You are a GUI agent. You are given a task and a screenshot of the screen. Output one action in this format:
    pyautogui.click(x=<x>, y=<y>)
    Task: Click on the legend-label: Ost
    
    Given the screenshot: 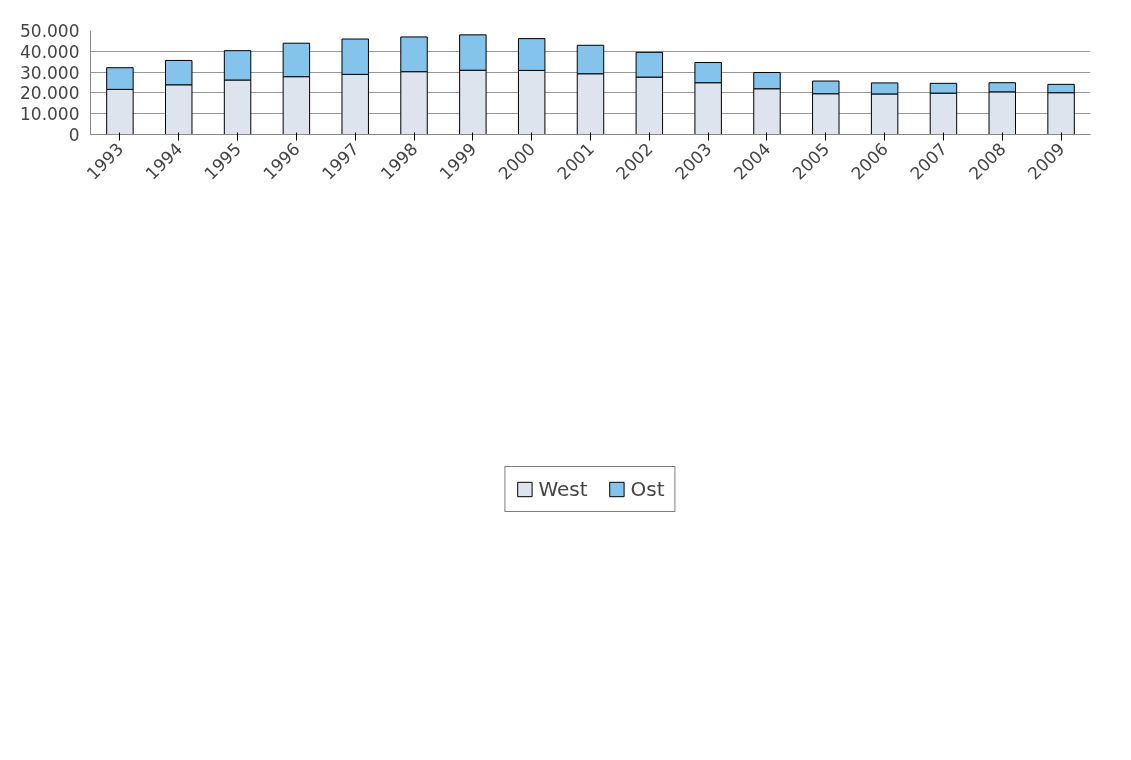 What is the action you would take?
    pyautogui.click(x=647, y=489)
    